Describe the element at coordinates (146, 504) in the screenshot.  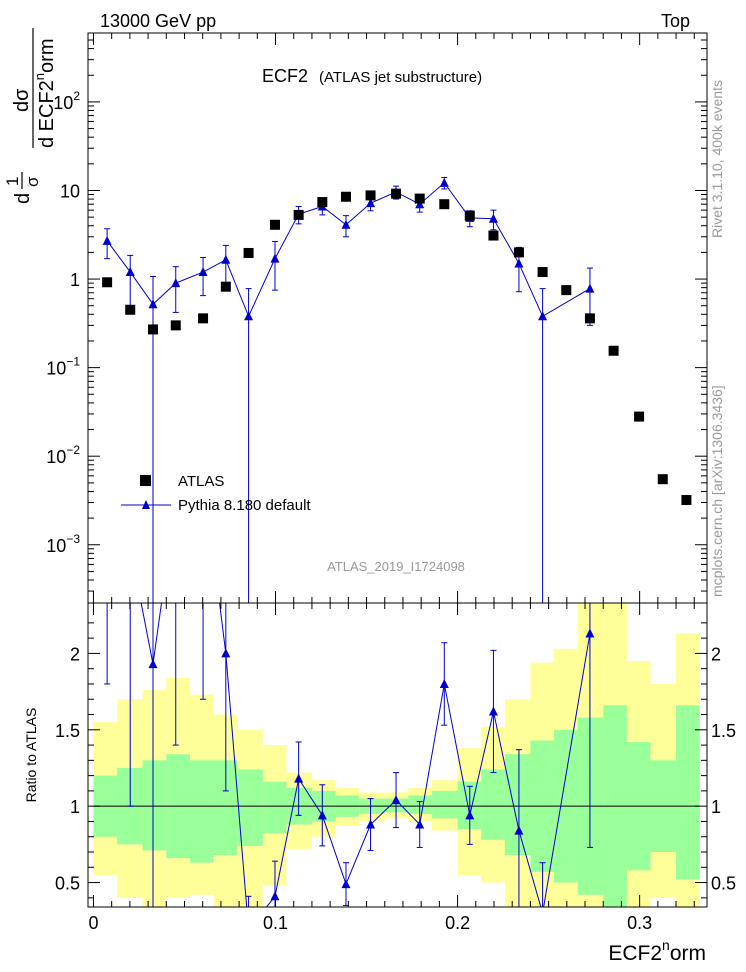
I see `legend-marker-pythia` at that location.